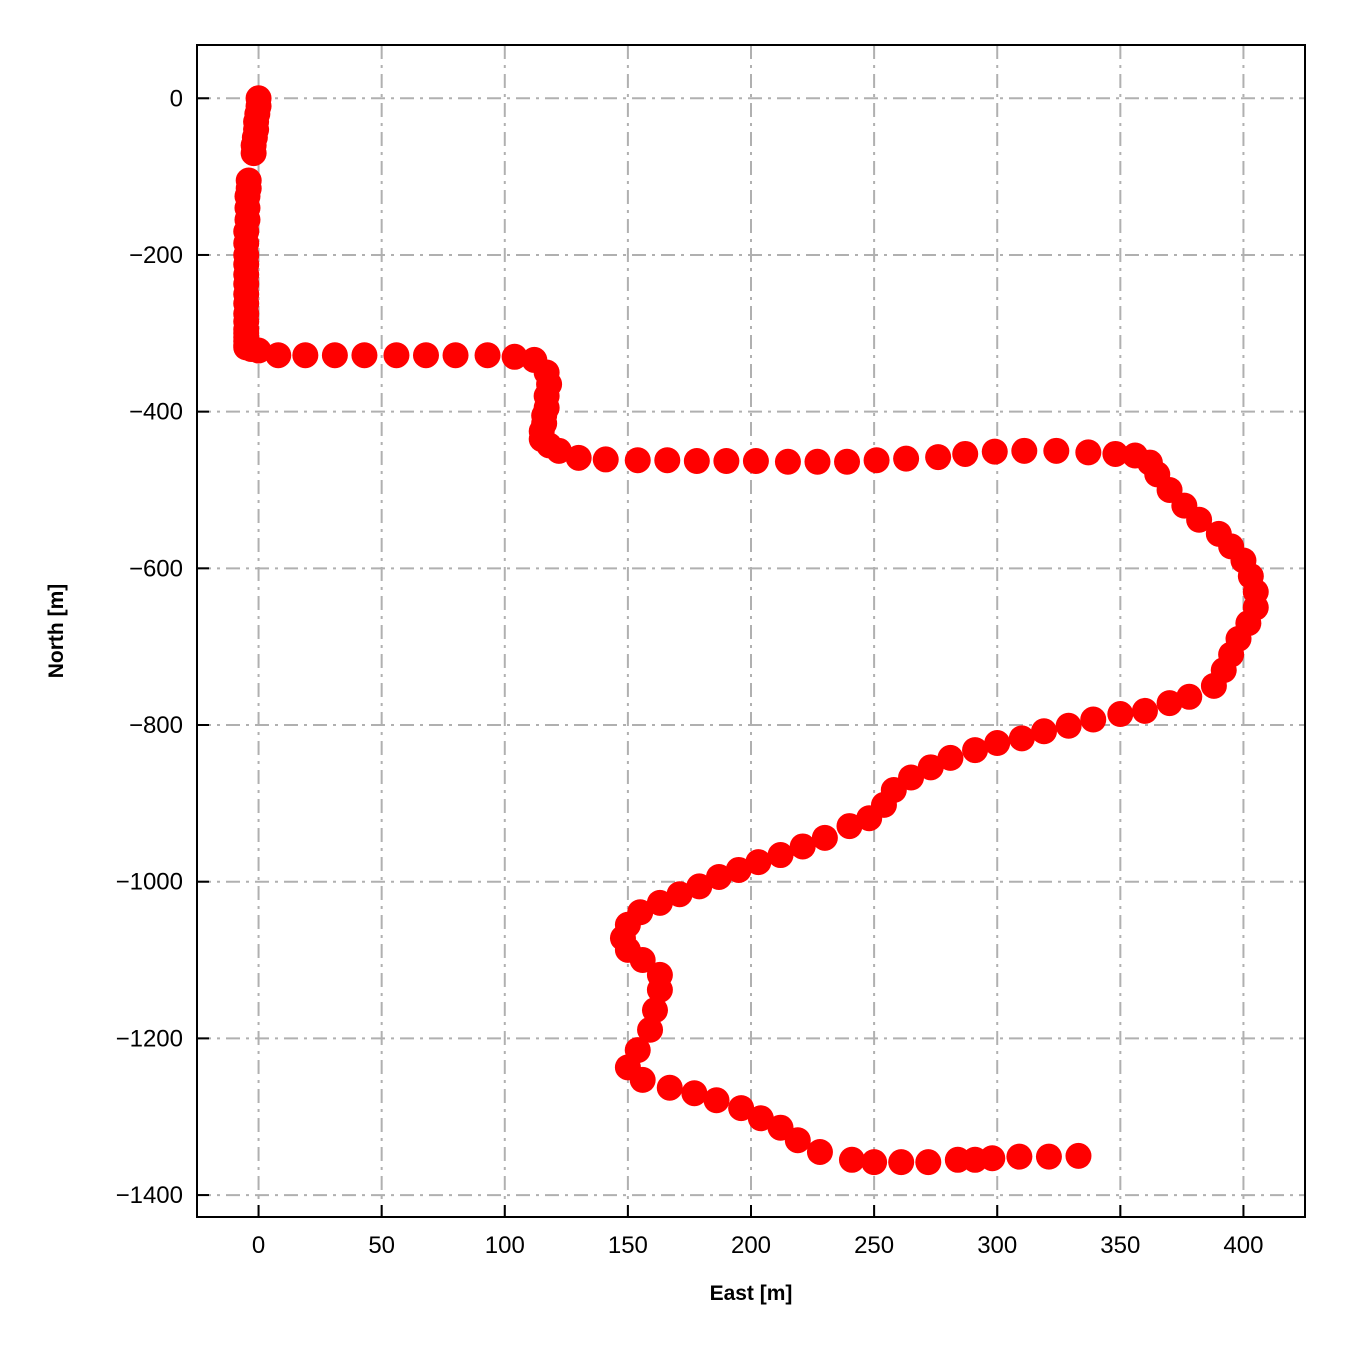 This screenshot has height=1355, width=1350. I want to click on x-tick-label: 150, so click(628, 1245).